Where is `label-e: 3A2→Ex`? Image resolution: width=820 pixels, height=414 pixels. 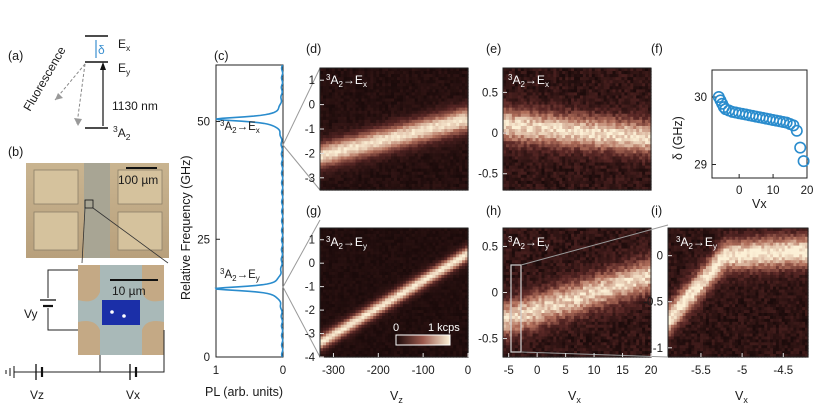 label-e: 3A2→Ex is located at coordinates (528, 81).